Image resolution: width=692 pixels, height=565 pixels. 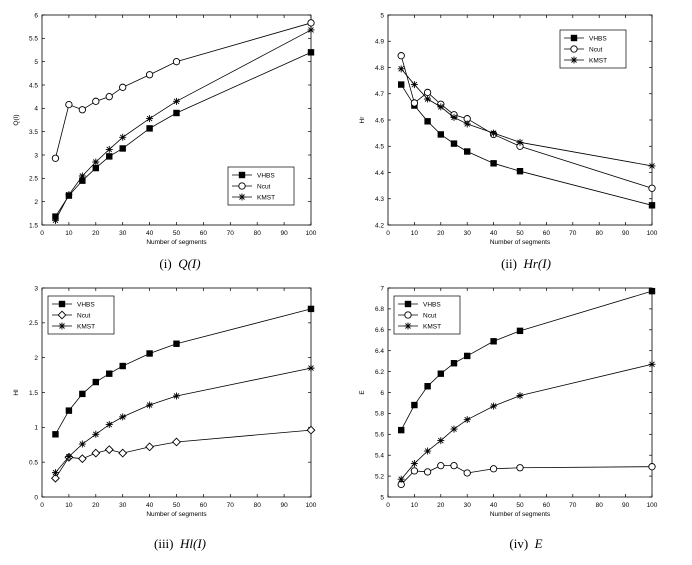 What do you see at coordinates (509, 263) in the screenshot?
I see `chart-2-caption-prefix: (ii)` at bounding box center [509, 263].